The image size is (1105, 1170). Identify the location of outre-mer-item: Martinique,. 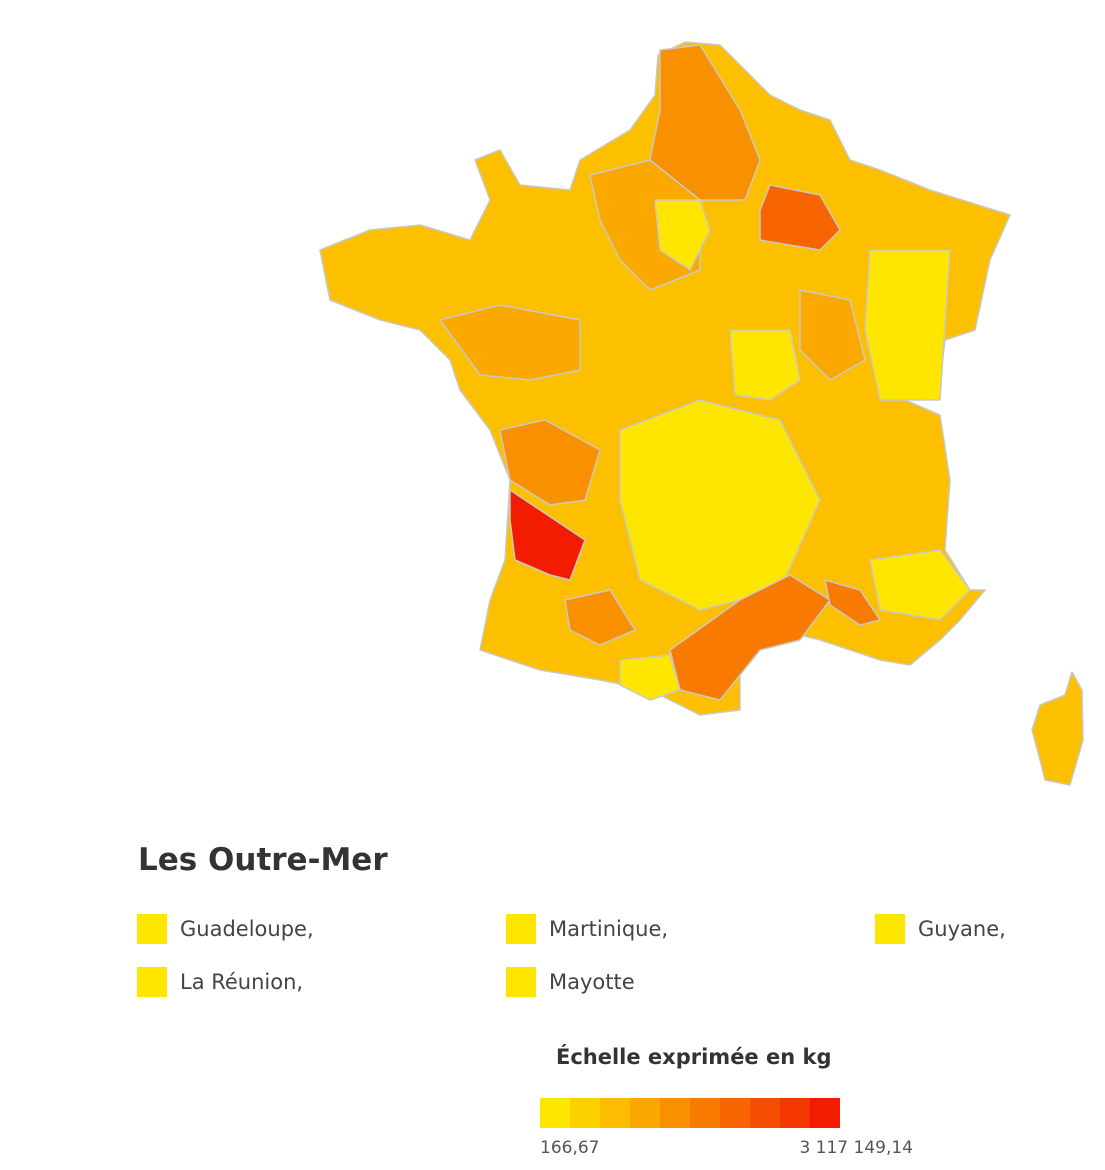
(587, 929).